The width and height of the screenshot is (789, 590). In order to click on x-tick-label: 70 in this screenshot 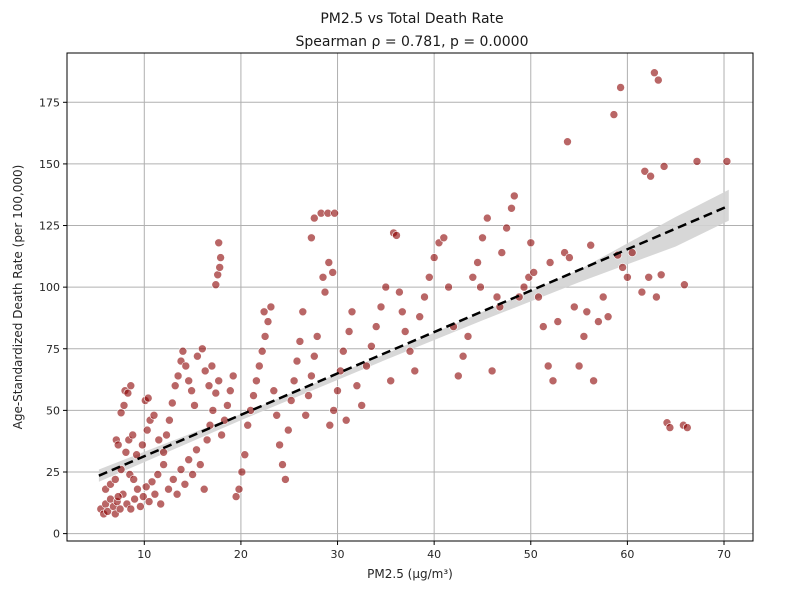, I will do `click(724, 554)`.